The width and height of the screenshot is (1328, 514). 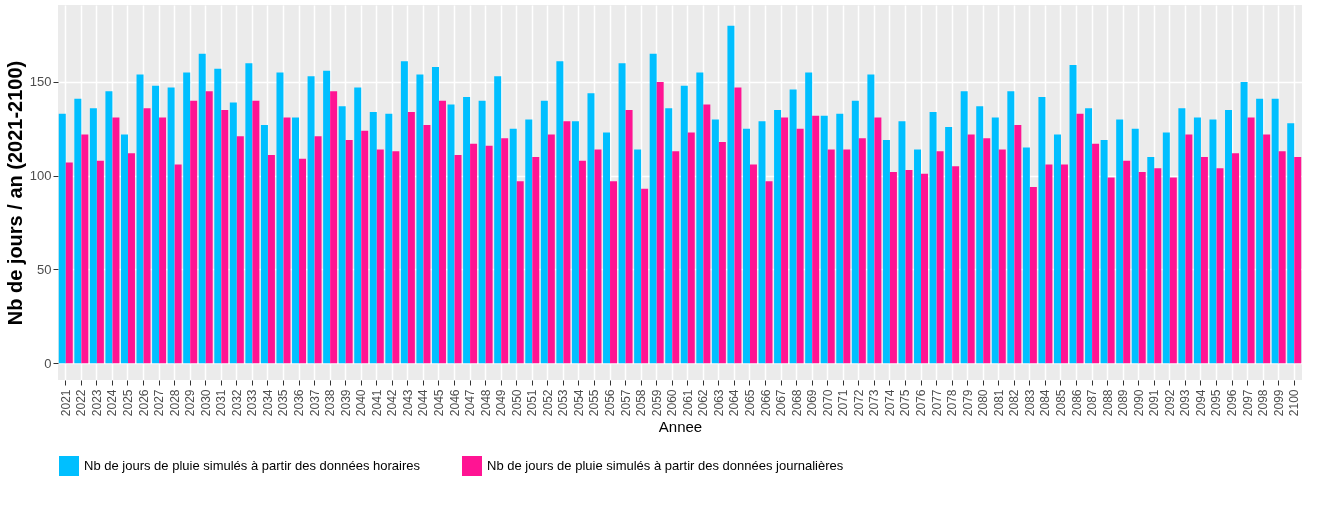 What do you see at coordinates (625, 403) in the screenshot?
I see `x-tick-label: 2057` at bounding box center [625, 403].